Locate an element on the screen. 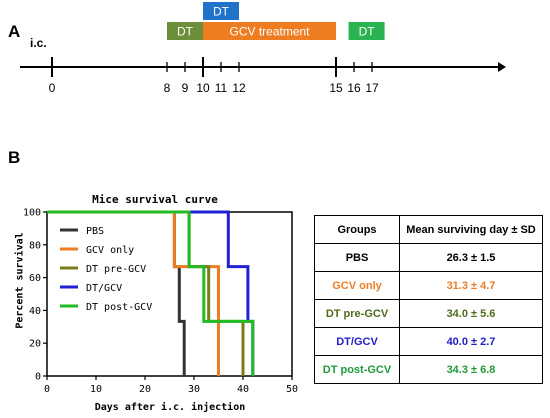  timeline-tick-label: 16 is located at coordinates (354, 88).